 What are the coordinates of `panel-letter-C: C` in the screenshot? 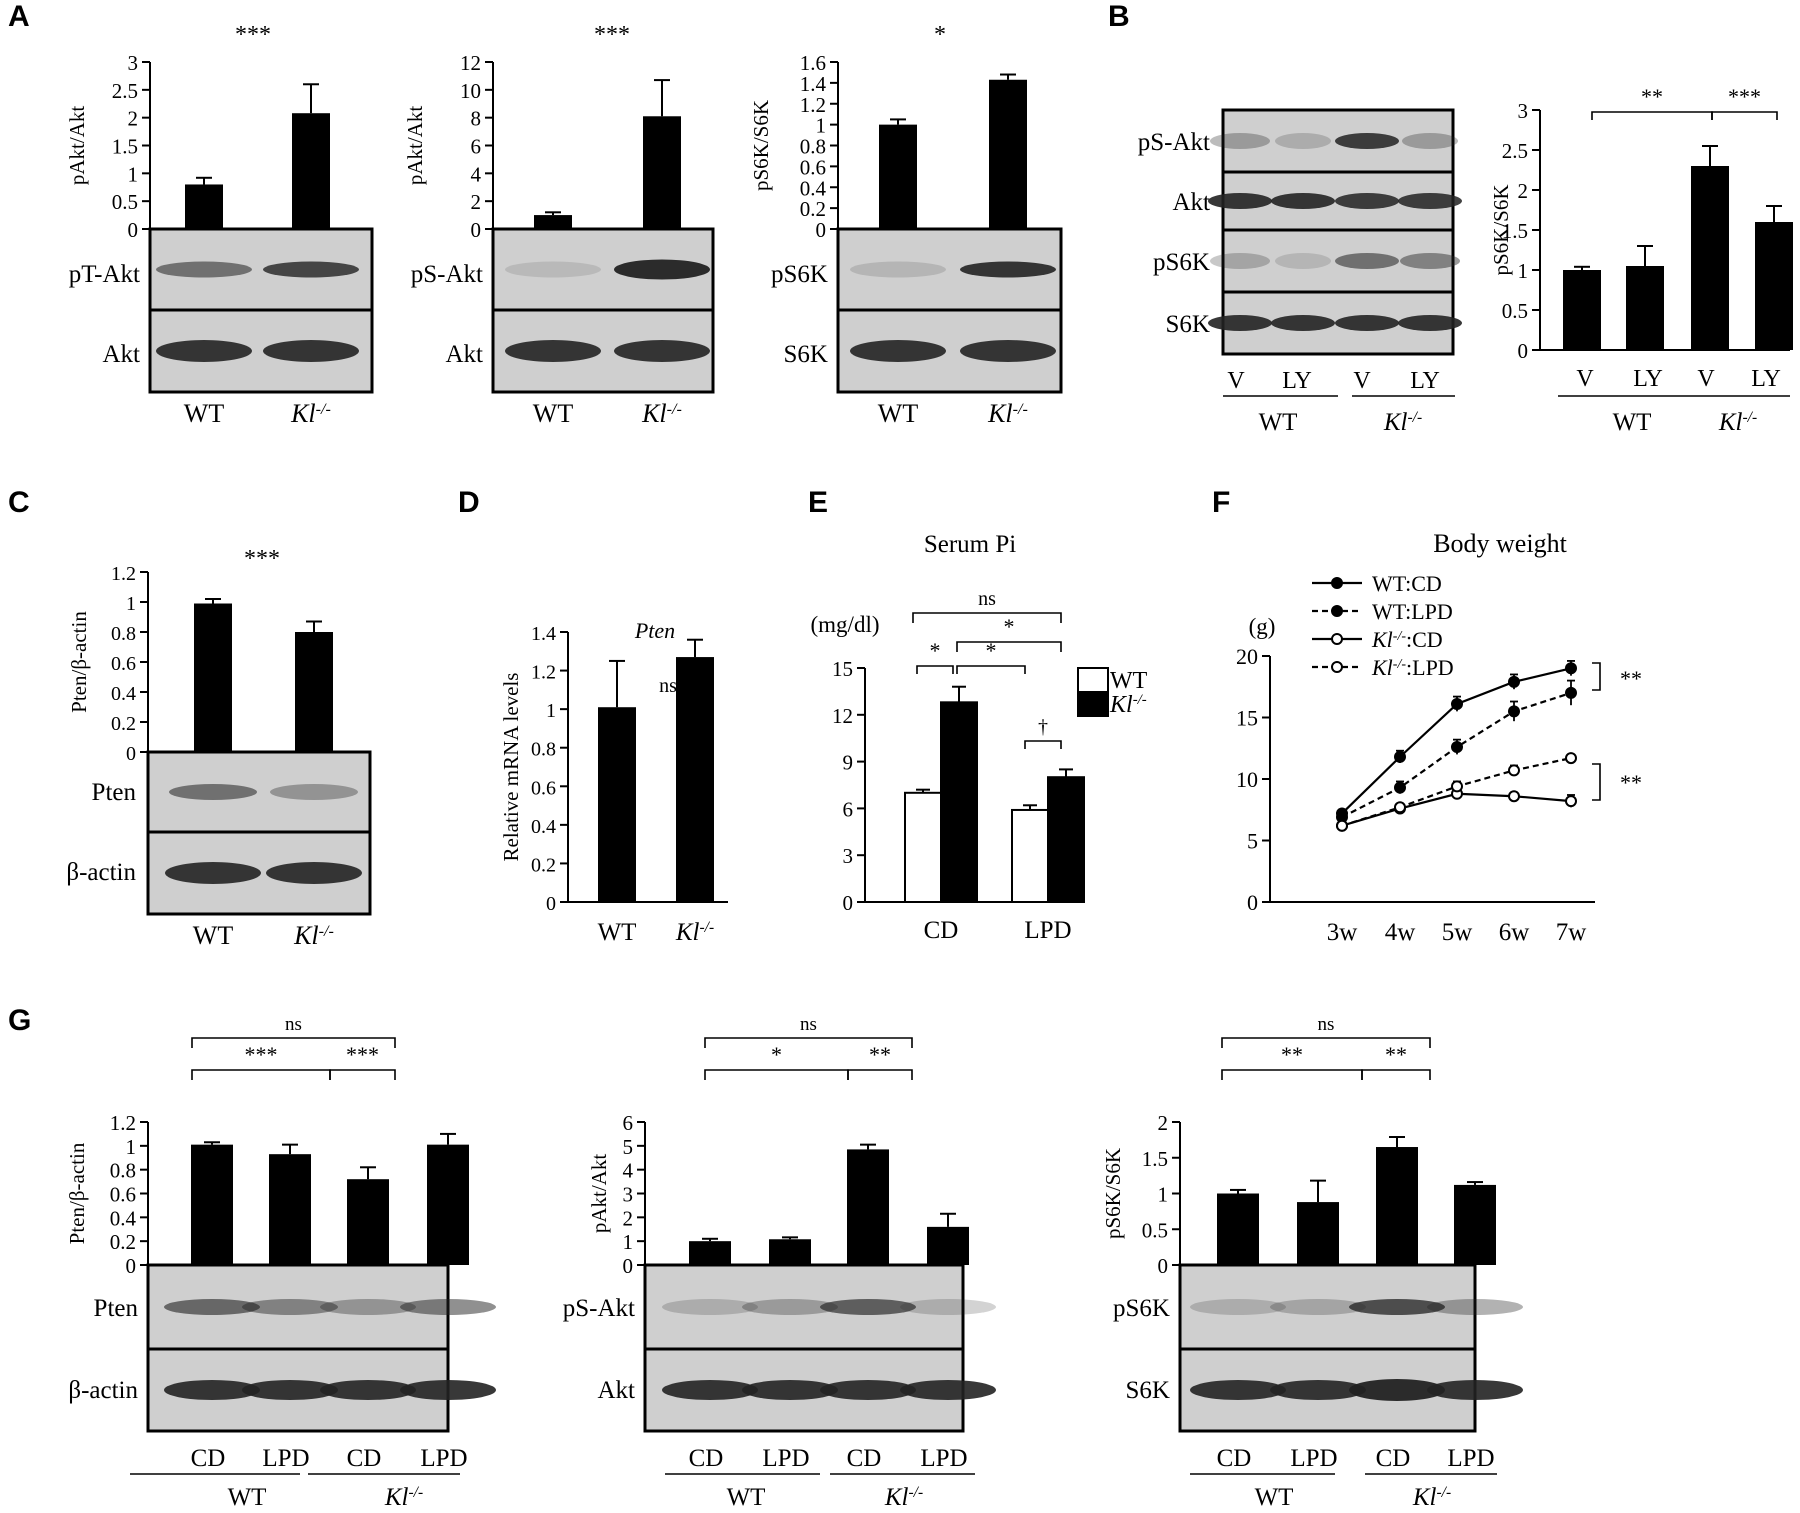 It's located at (19, 502).